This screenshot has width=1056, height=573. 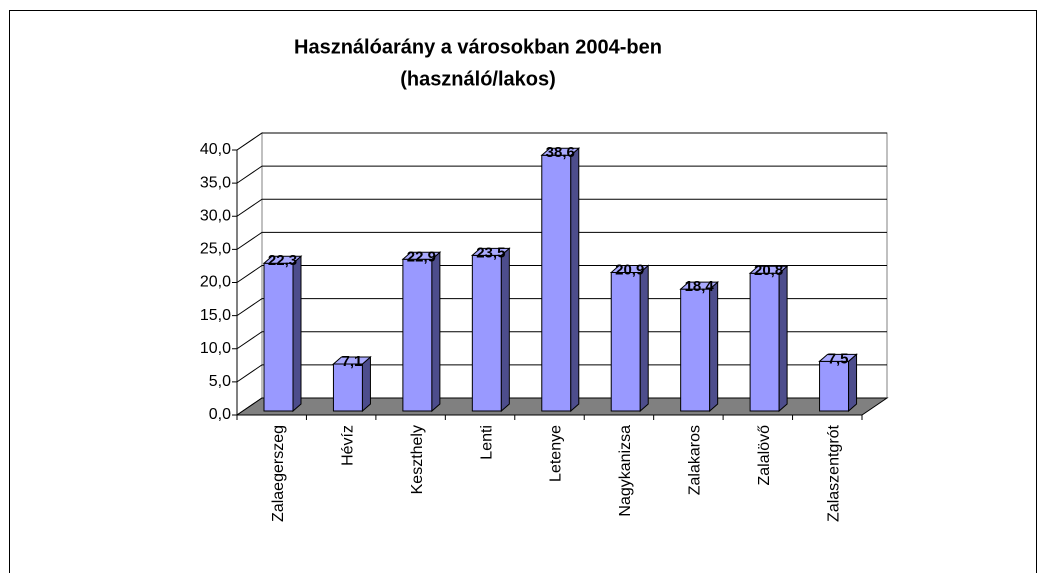 I want to click on y-tick-label: 0,0, so click(x=220, y=414).